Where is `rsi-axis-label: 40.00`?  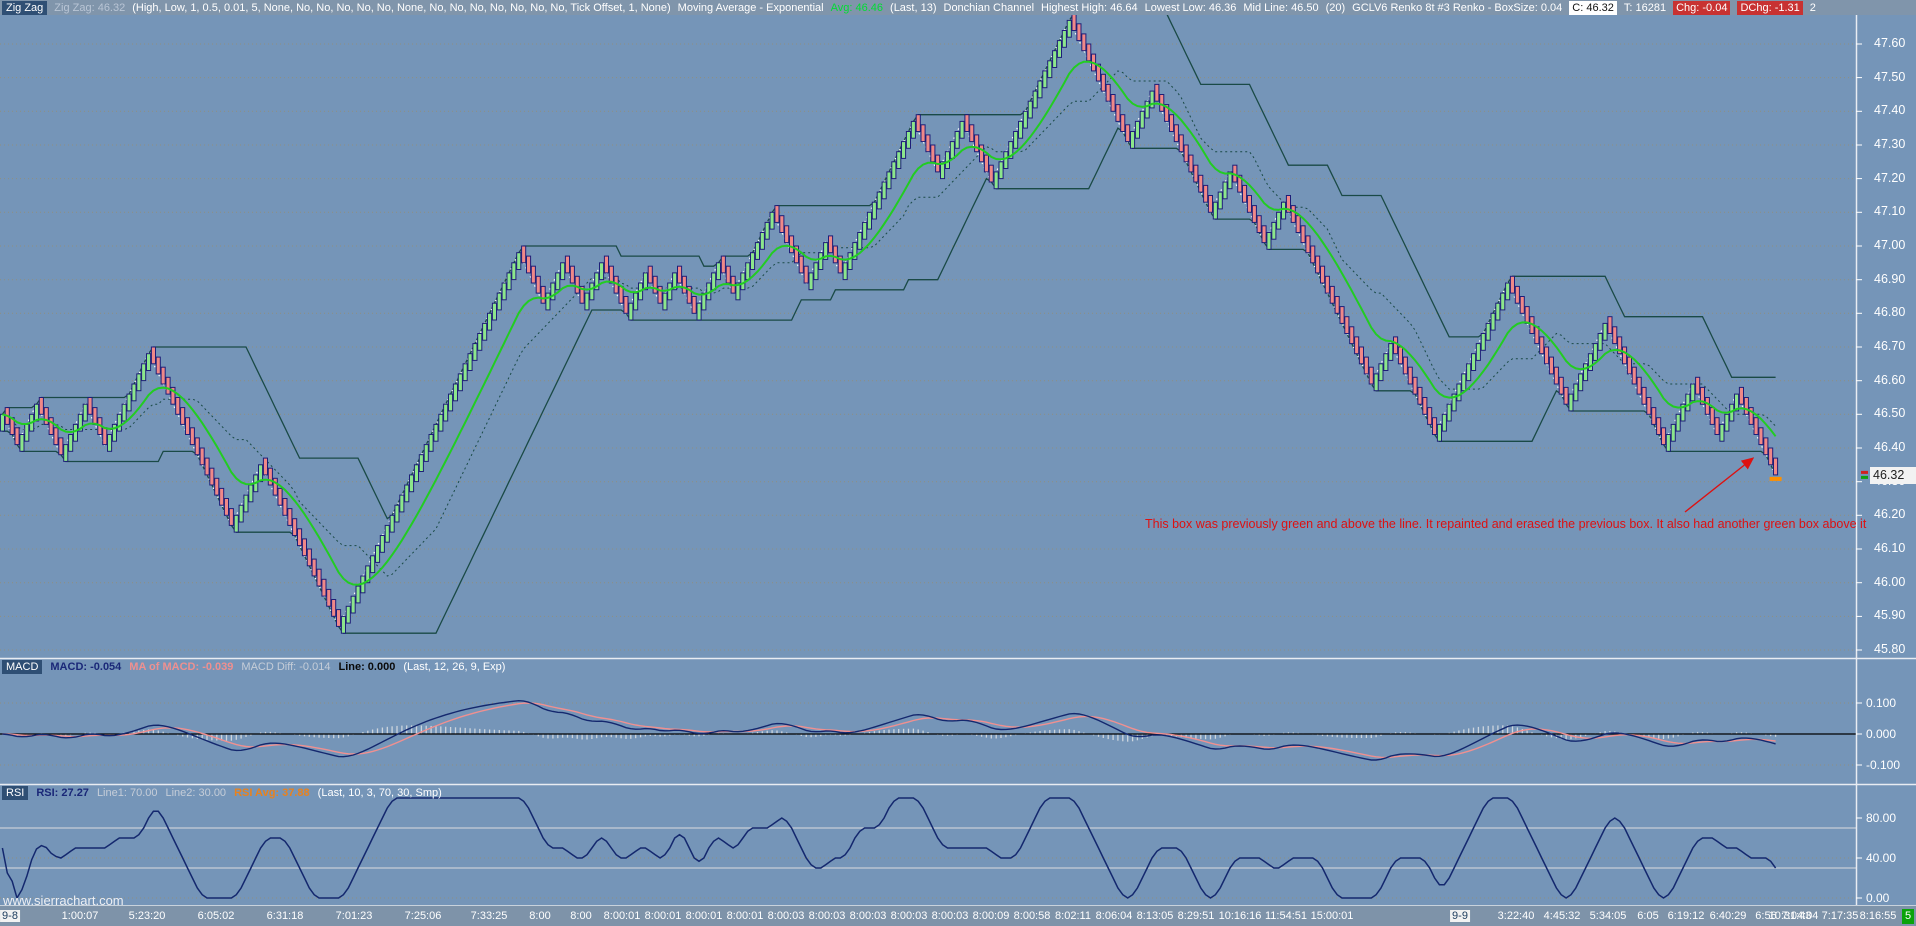
rsi-axis-label: 40.00 is located at coordinates (1881, 858).